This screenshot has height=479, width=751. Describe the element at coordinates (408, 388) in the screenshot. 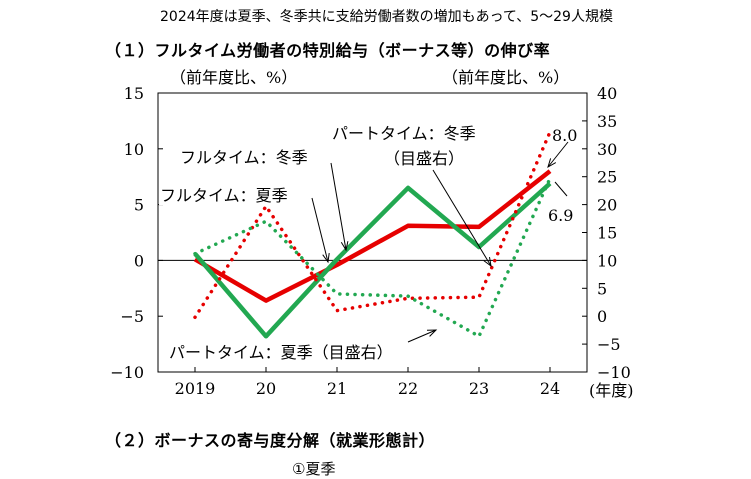

I see `x-tick-label: 22` at that location.